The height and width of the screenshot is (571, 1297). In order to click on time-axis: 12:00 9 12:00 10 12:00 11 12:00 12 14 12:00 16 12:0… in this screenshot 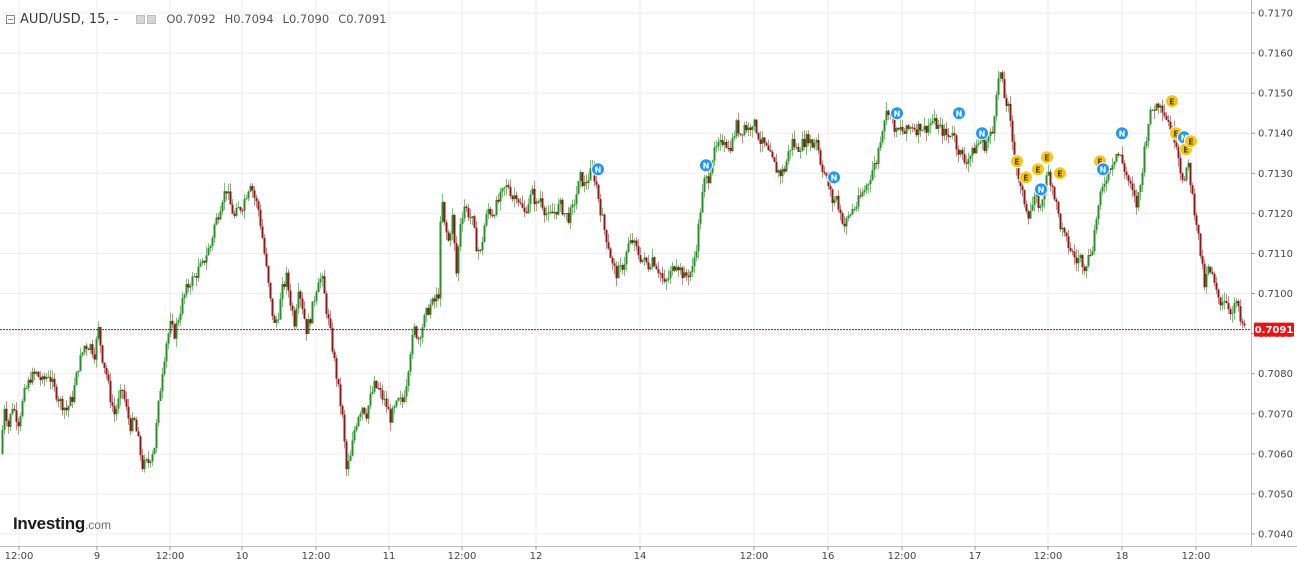, I will do `click(608, 554)`.